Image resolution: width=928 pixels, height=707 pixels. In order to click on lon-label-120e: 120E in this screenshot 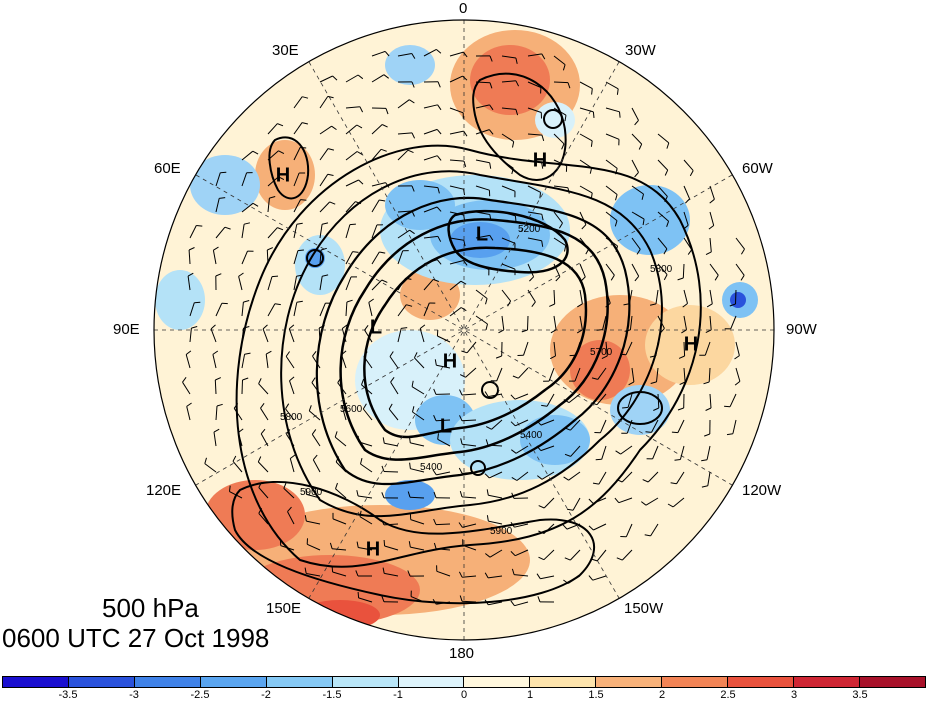, I will do `click(163, 490)`.